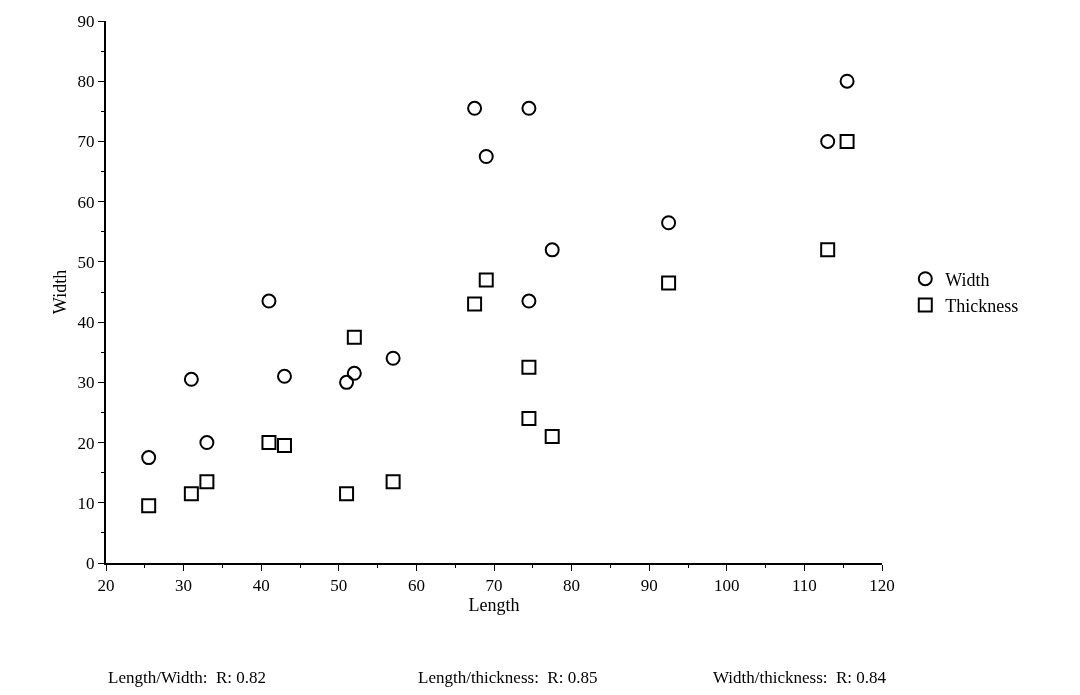  What do you see at coordinates (339, 586) in the screenshot?
I see `x-tick-label: 50` at bounding box center [339, 586].